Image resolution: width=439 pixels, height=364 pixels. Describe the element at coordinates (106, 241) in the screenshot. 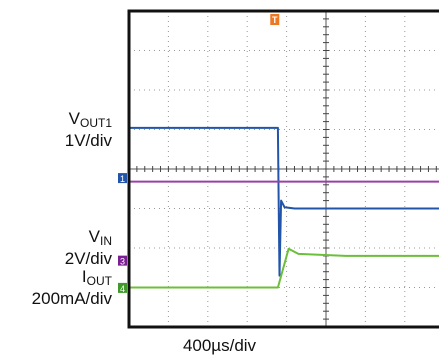

I see `channel-3-name-sub: IN` at that location.